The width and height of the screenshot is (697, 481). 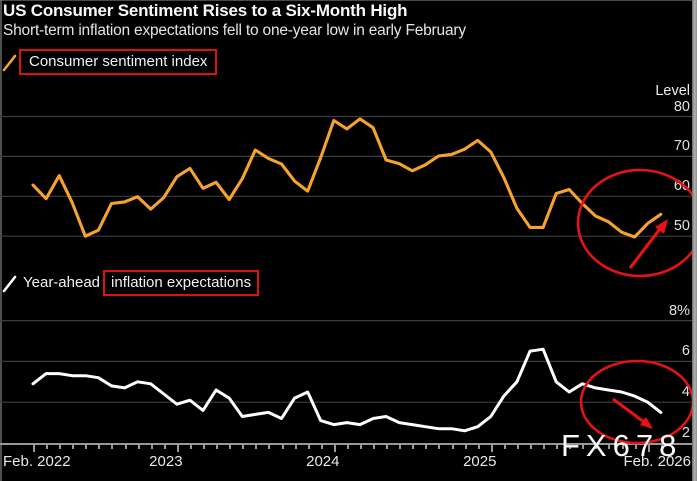 I want to click on x-label-start: Feb. 2022, so click(x=37, y=461).